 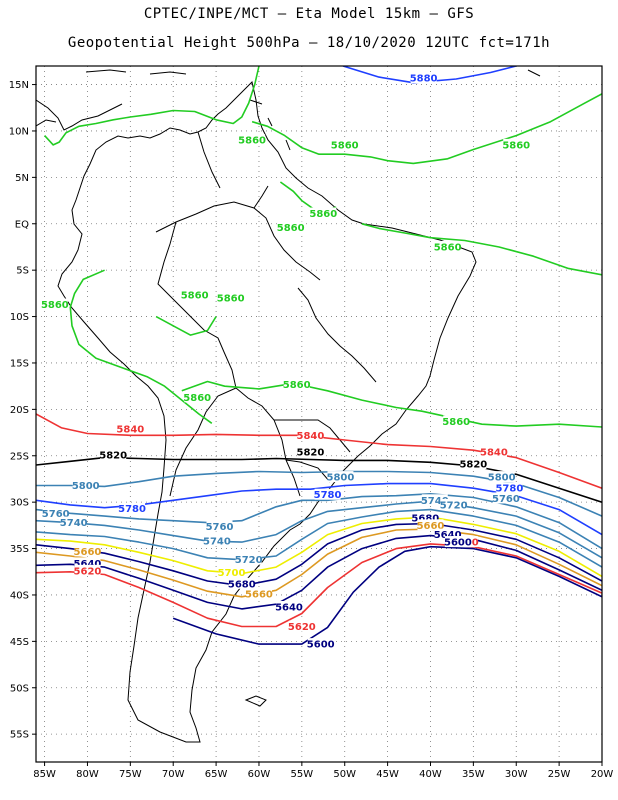 I want to click on tick-label-lat: 50S, so click(x=19, y=688).